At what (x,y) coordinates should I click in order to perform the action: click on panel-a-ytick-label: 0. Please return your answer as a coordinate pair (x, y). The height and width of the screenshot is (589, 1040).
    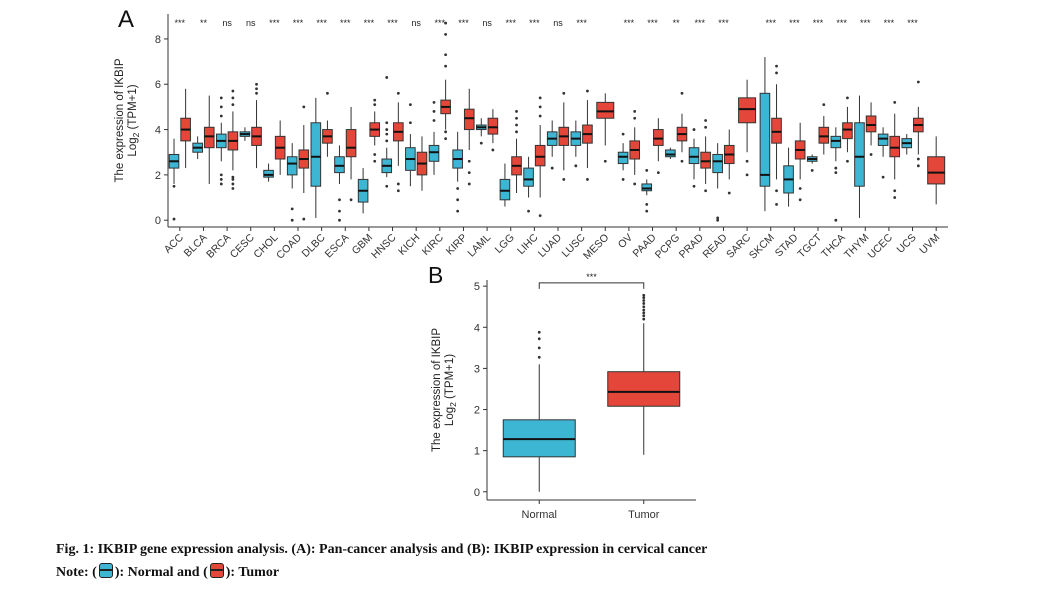
    Looking at the image, I should click on (158, 221).